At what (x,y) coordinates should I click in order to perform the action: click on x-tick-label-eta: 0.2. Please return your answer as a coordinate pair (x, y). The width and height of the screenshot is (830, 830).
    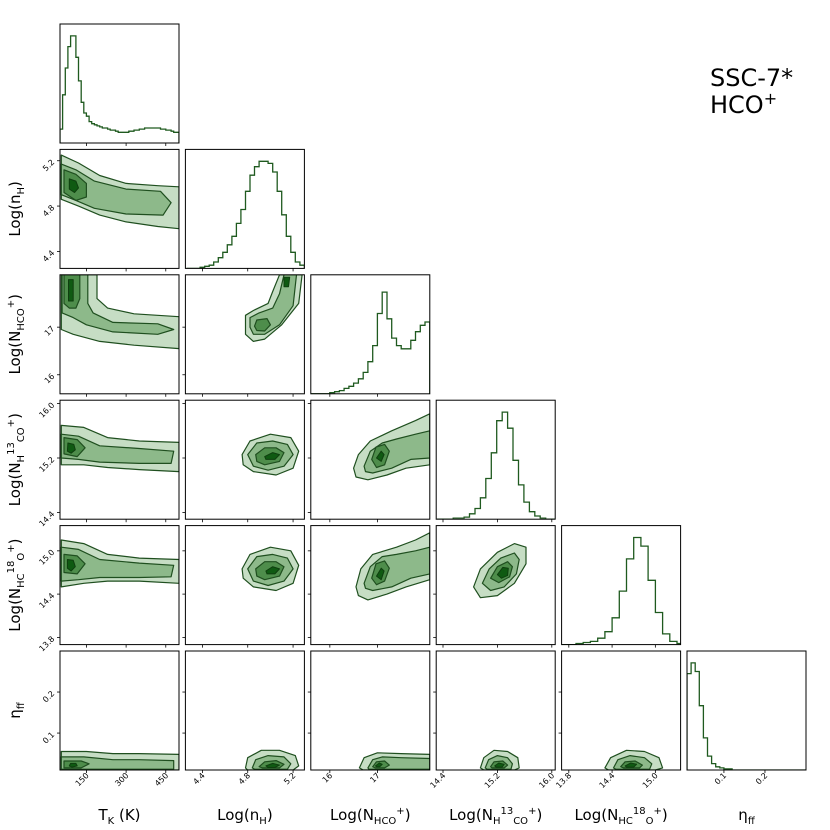
    Looking at the image, I should click on (761, 778).